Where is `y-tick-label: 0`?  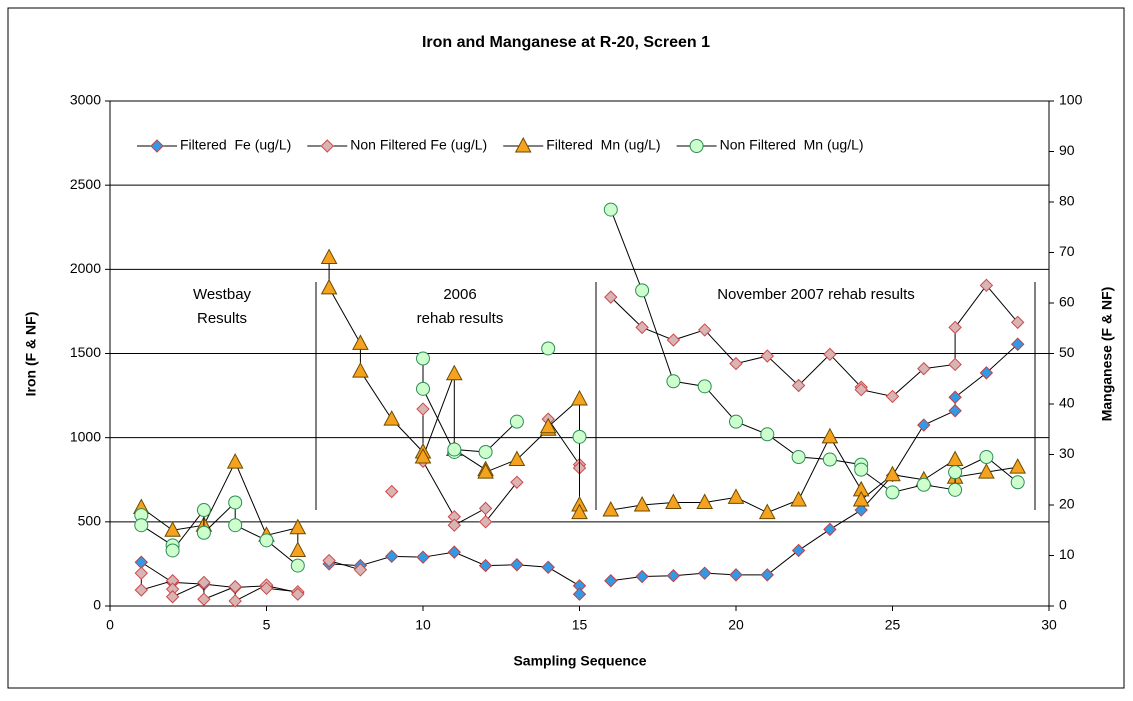
y-tick-label: 0 is located at coordinates (97, 605).